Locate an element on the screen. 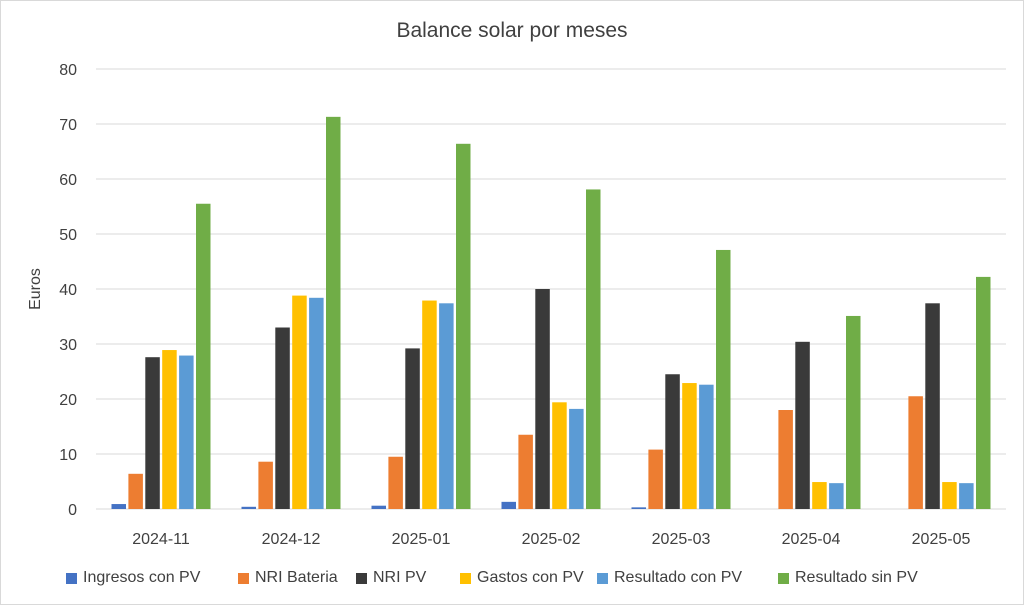 The image size is (1024, 605). legend-item: Resultado sin PV is located at coordinates (848, 578).